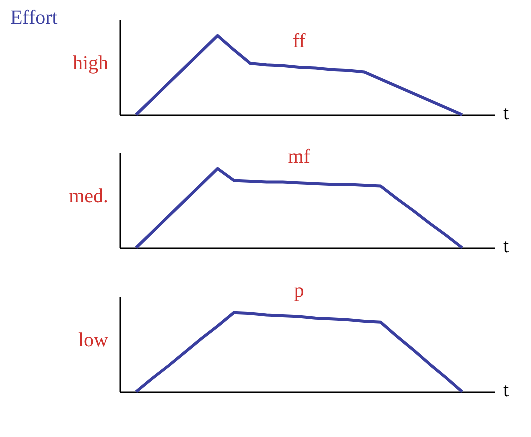 The width and height of the screenshot is (531, 437). I want to click on series-label: ff, so click(299, 41).